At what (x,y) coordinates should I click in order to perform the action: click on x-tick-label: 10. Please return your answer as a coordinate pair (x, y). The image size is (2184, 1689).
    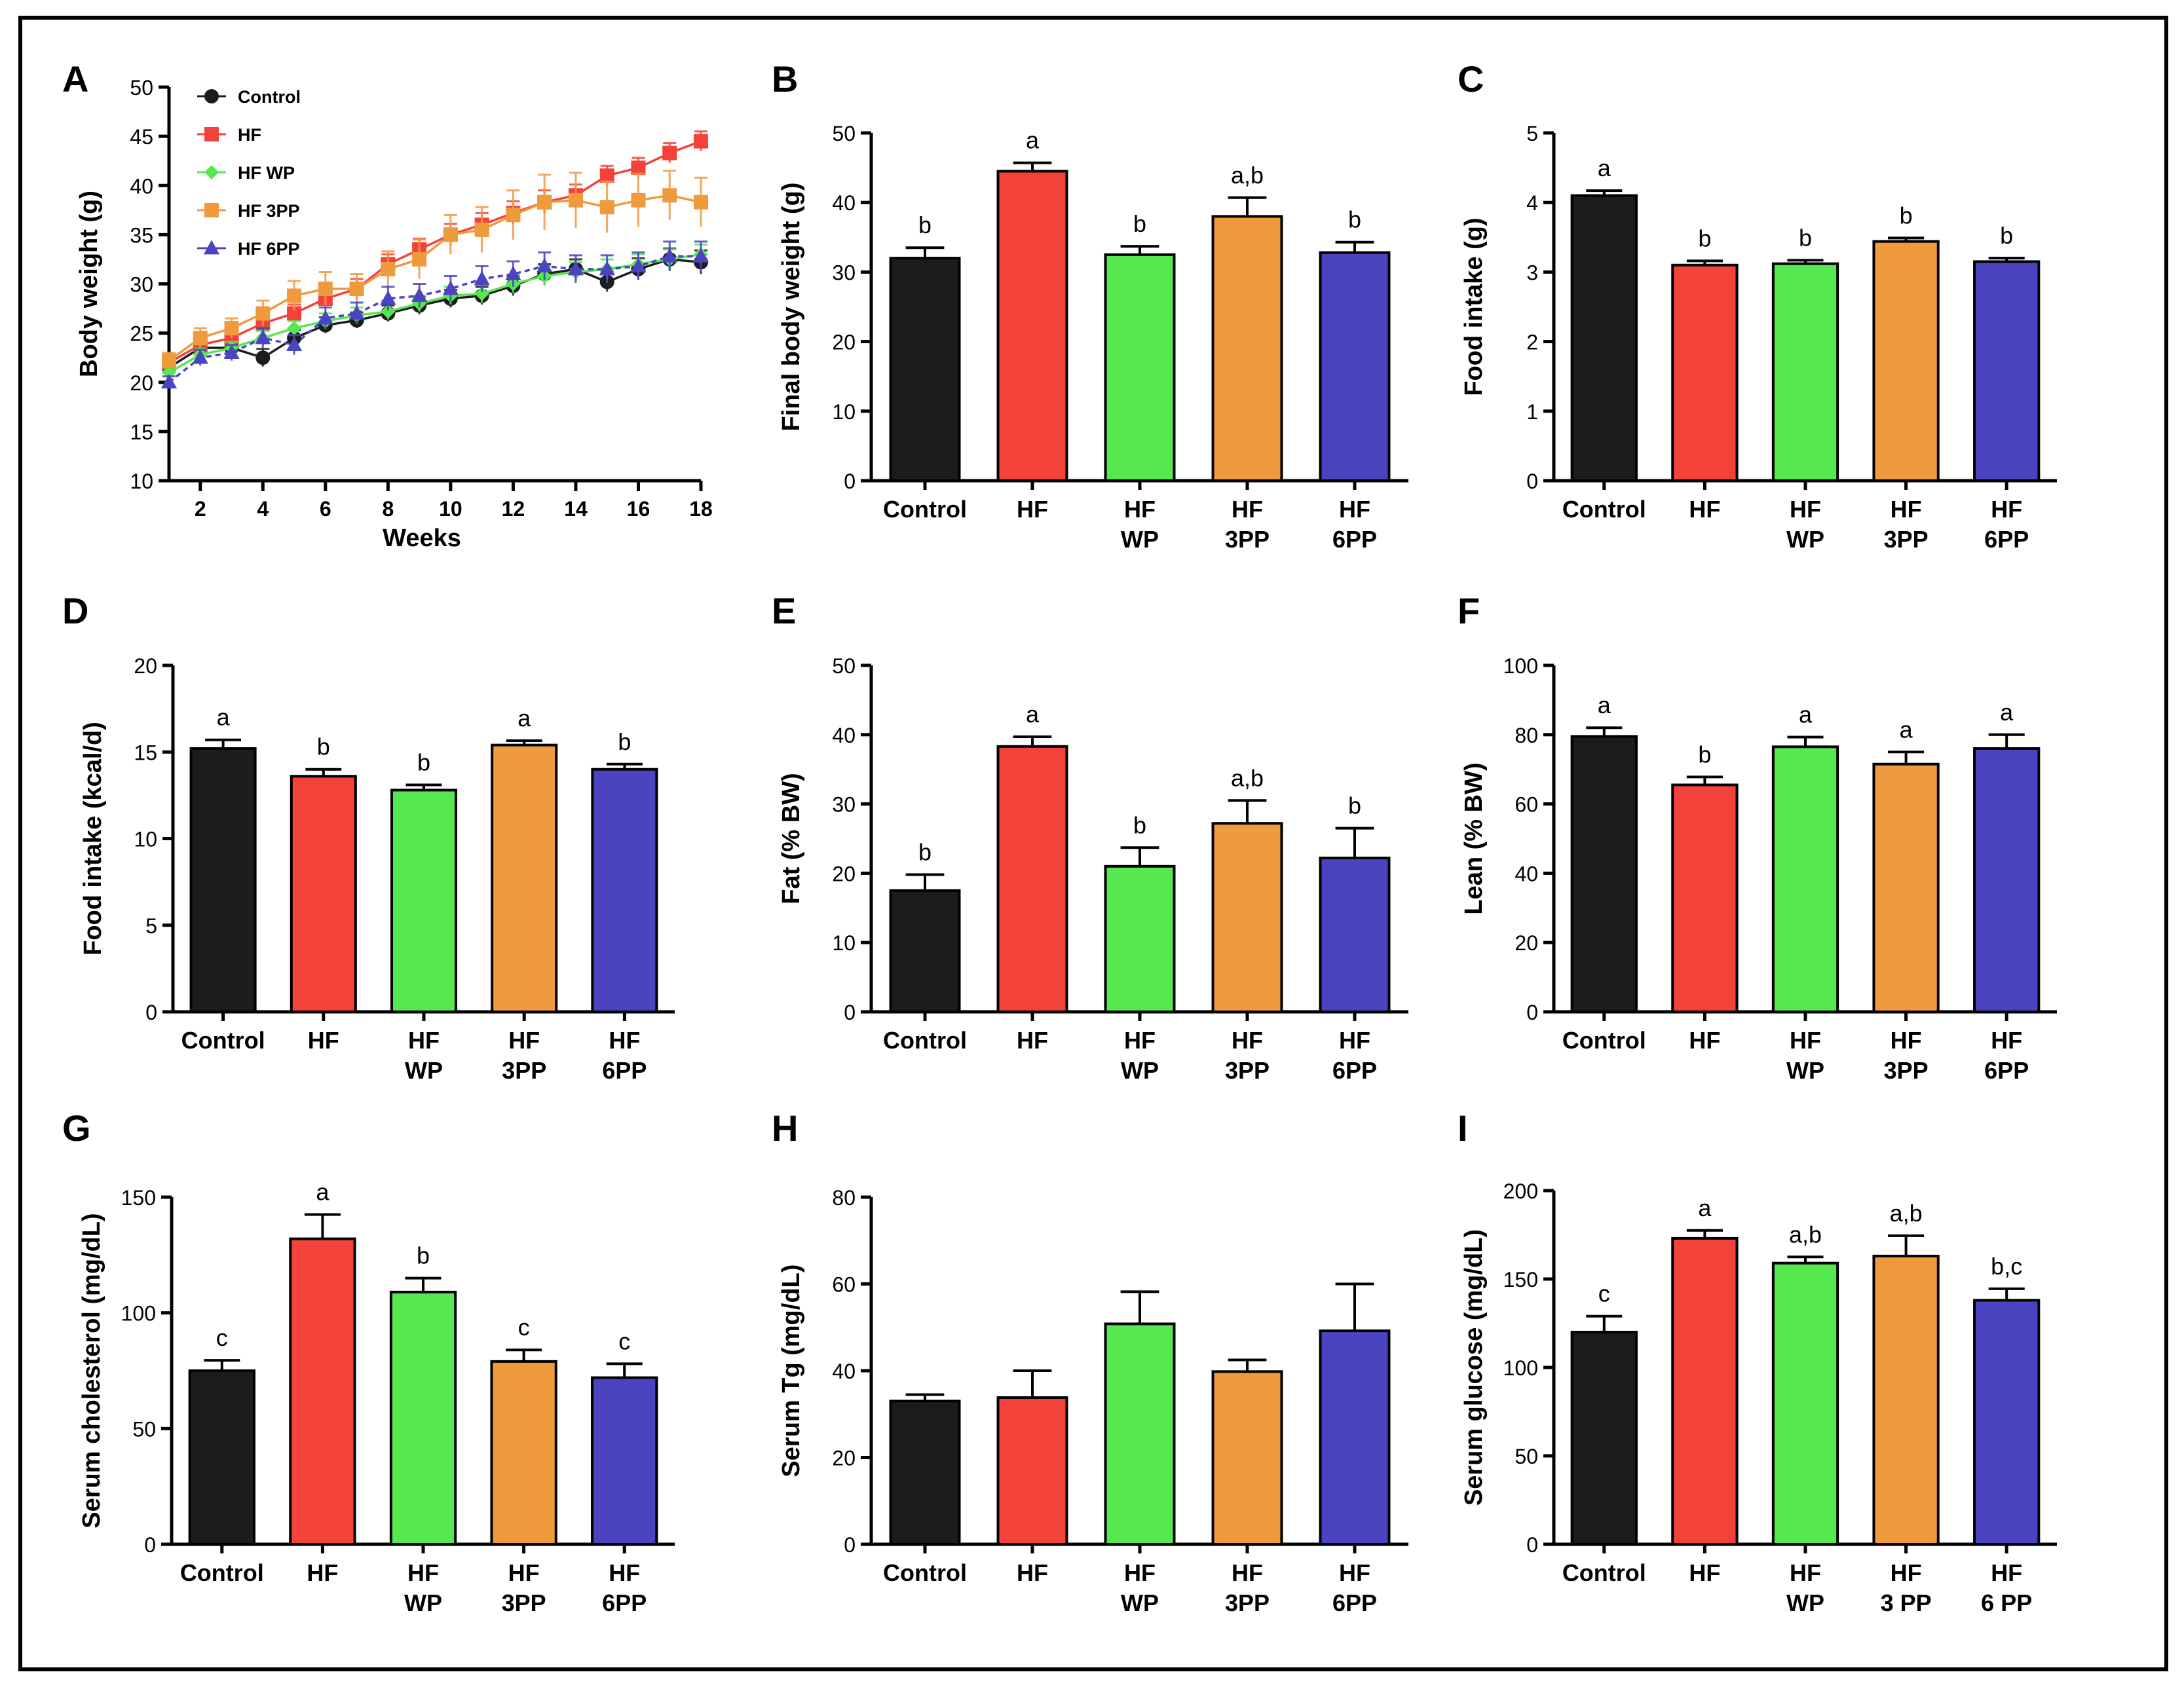
    Looking at the image, I should click on (450, 509).